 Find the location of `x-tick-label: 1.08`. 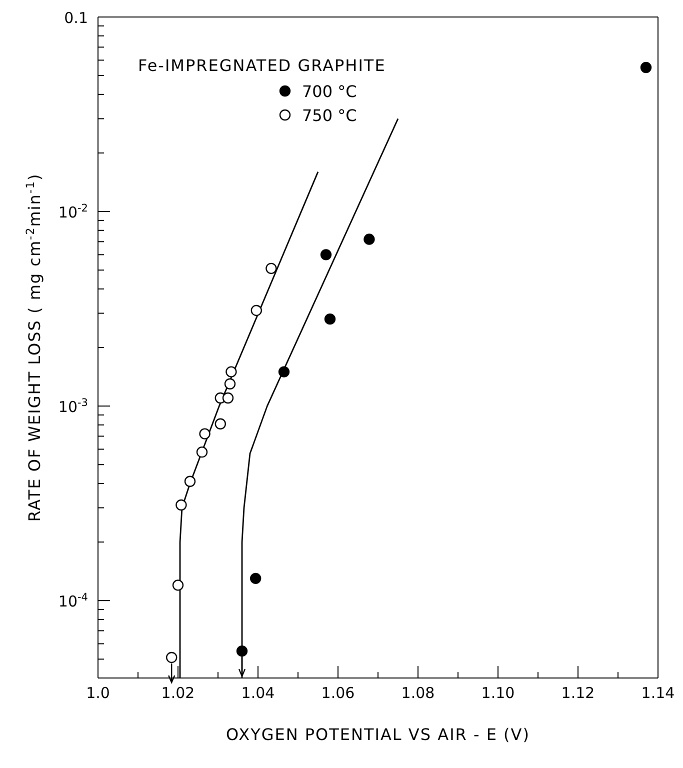

x-tick-label: 1.08 is located at coordinates (418, 693).